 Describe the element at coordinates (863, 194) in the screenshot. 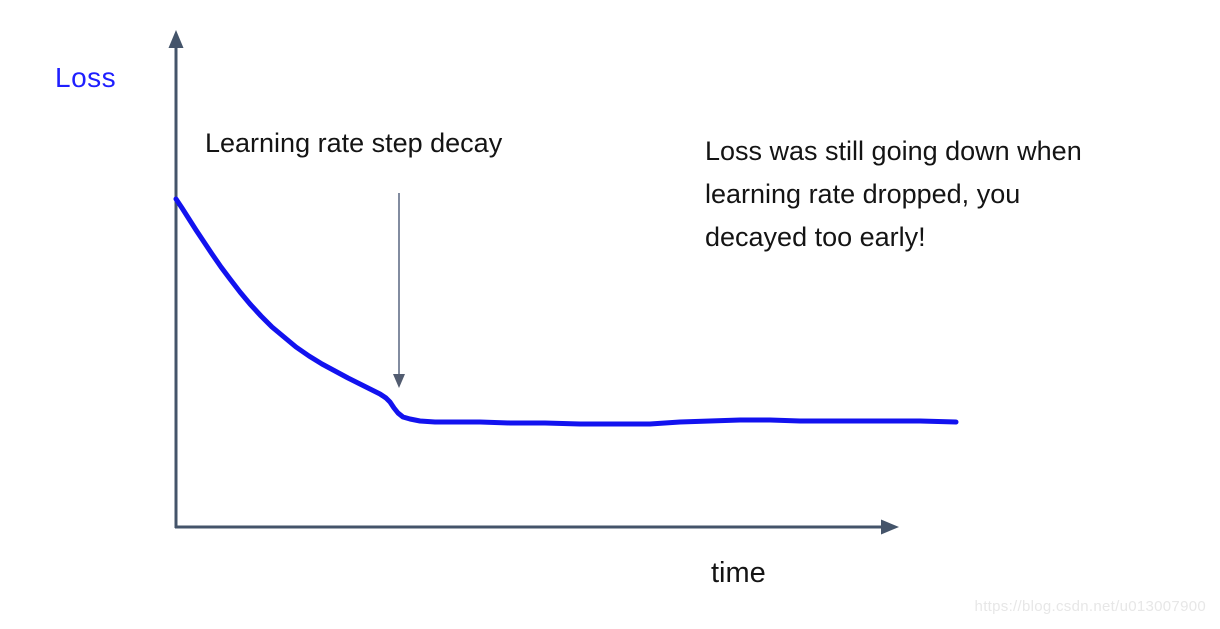

I see `note-line-2: learning rate dropped, you` at that location.